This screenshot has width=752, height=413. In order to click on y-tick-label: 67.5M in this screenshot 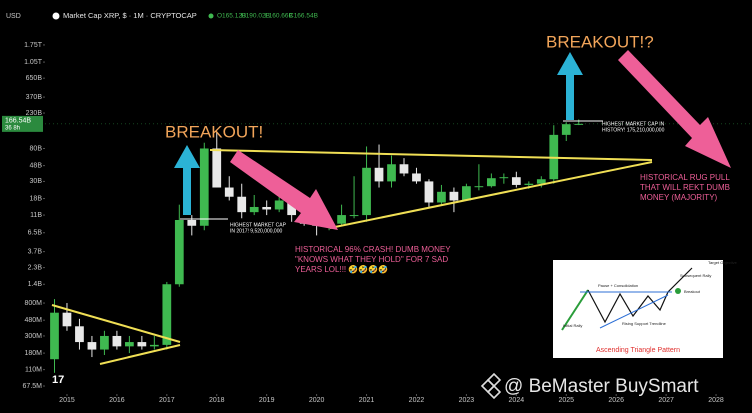, I will do `click(33, 386)`.